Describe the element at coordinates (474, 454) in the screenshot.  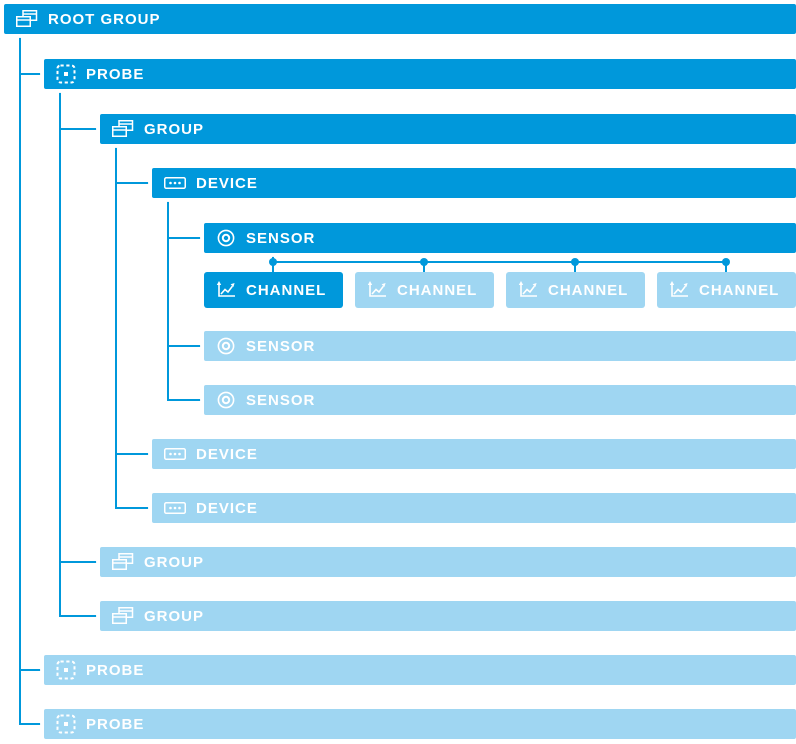
I see `node-device-2: DEVICE` at that location.